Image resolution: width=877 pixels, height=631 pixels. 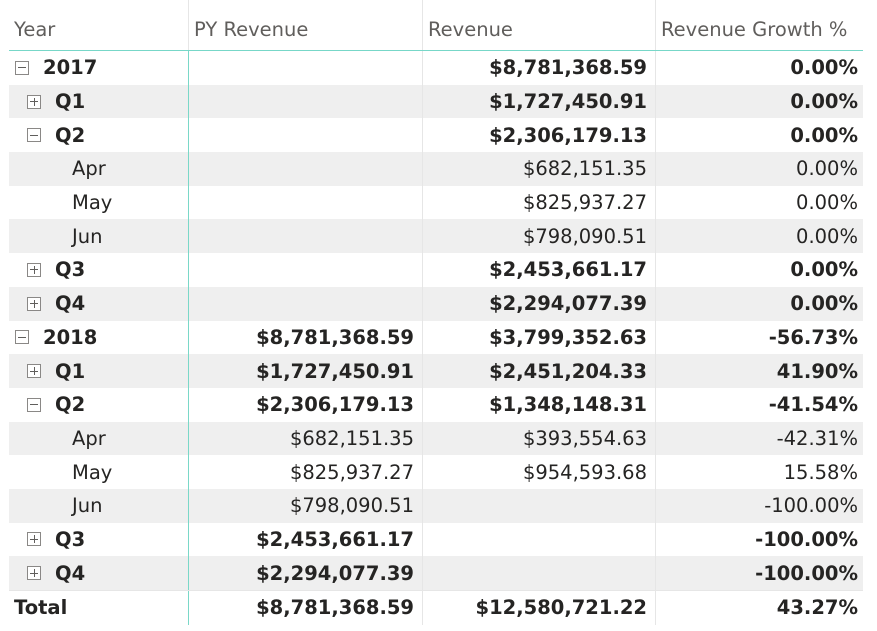 What do you see at coordinates (539, 539) in the screenshot?
I see `revenue-cell` at bounding box center [539, 539].